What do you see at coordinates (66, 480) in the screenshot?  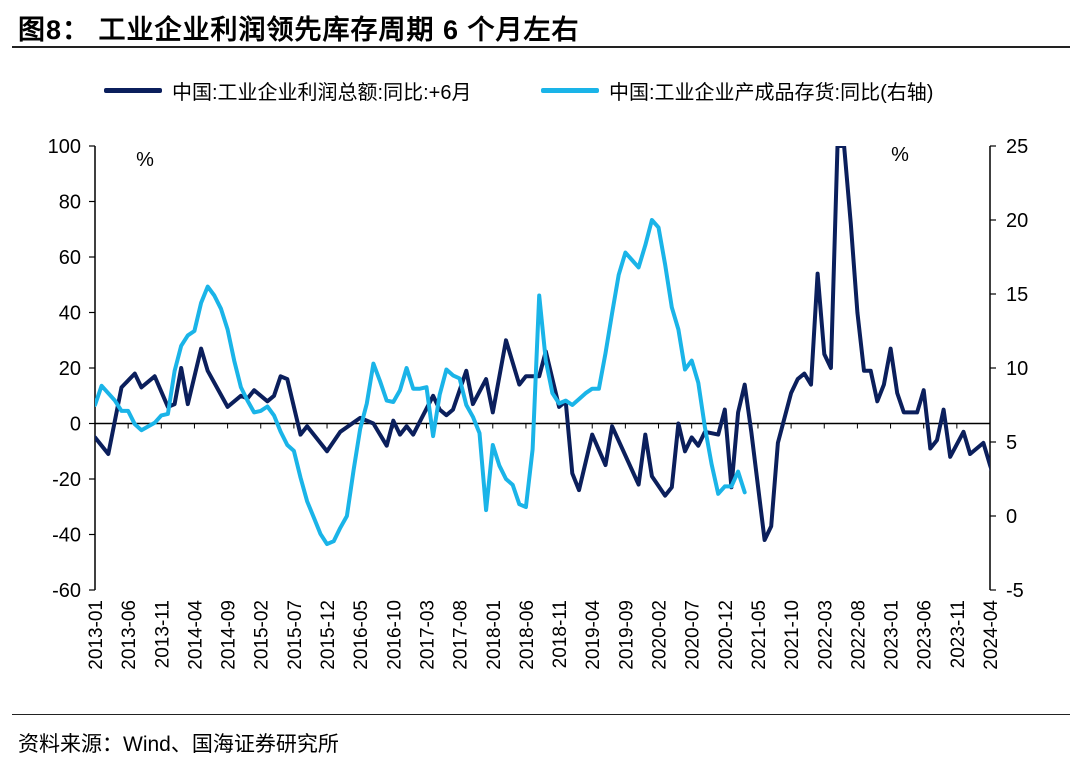 I see `left-y-tick-label: -20` at bounding box center [66, 480].